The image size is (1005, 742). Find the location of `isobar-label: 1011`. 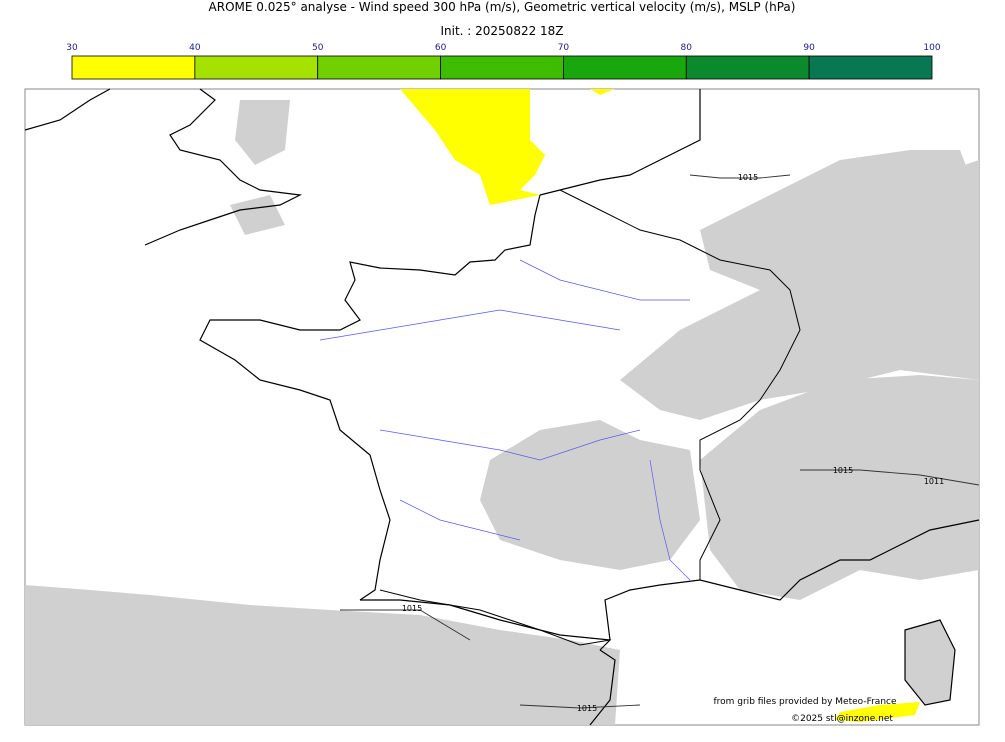

isobar-label: 1011 is located at coordinates (934, 481).